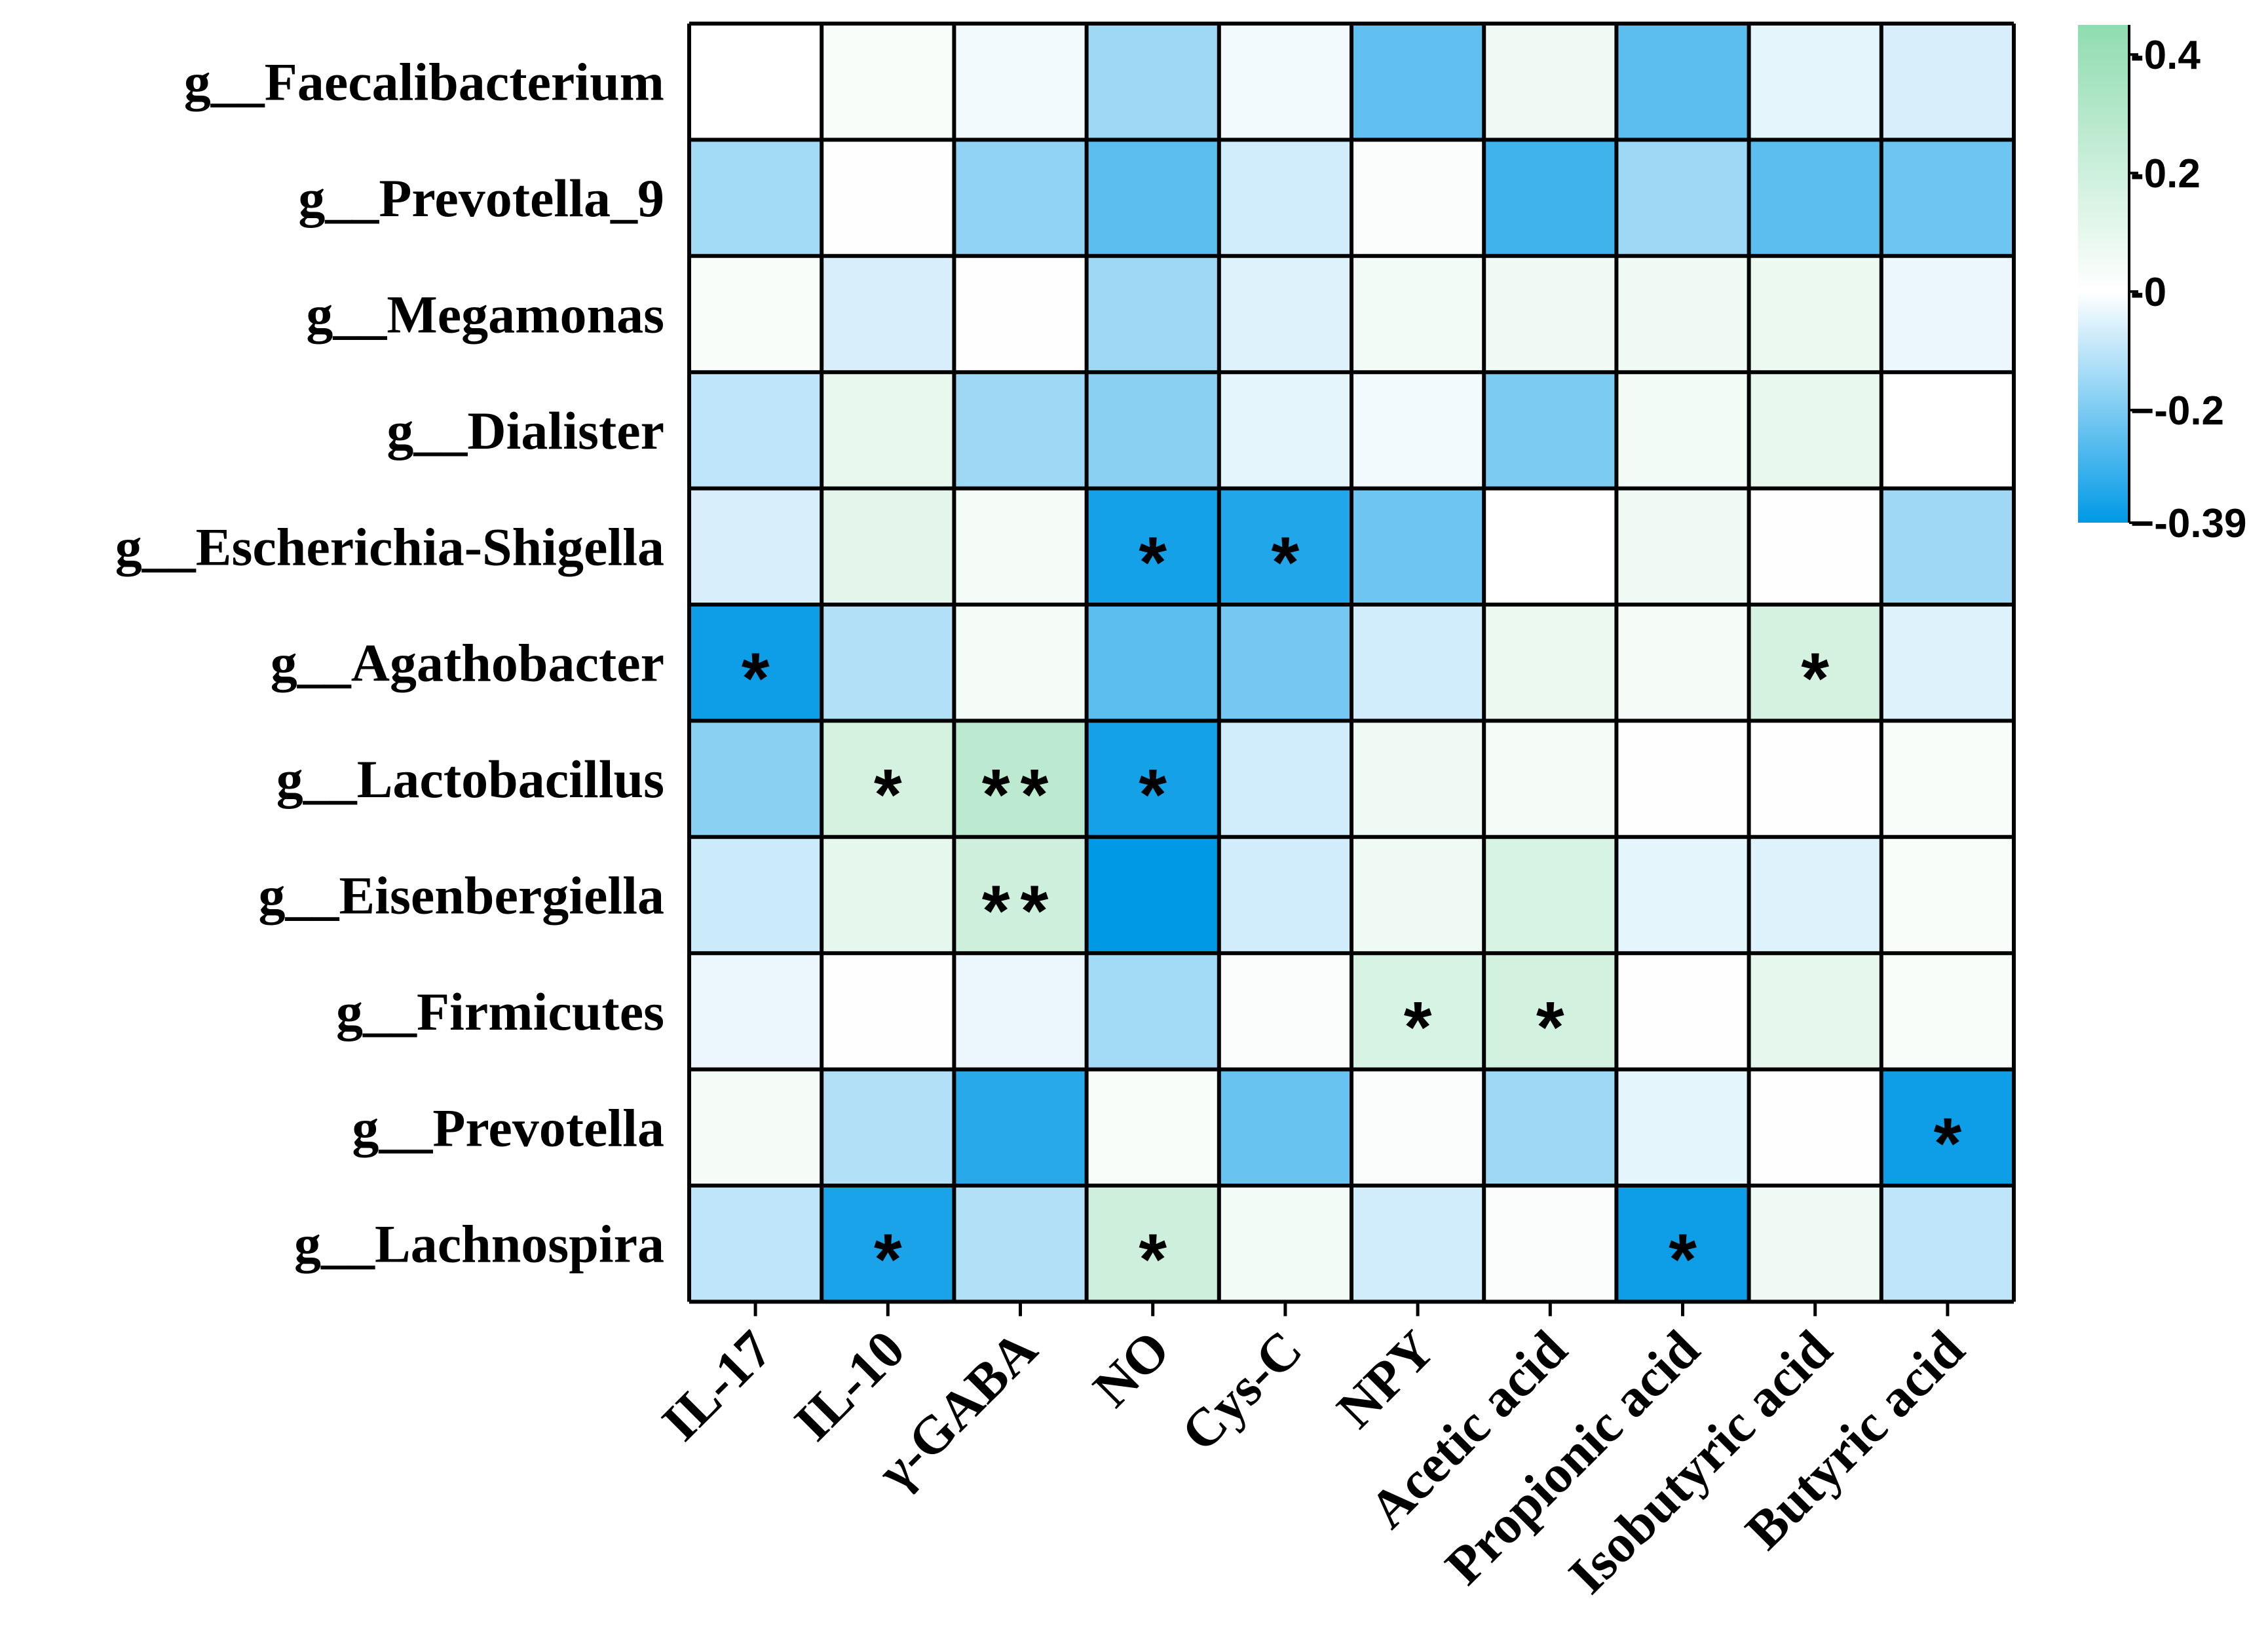 The image size is (2268, 1648). What do you see at coordinates (888, 198) in the screenshot?
I see `heatmap-cell-r1-c1` at bounding box center [888, 198].